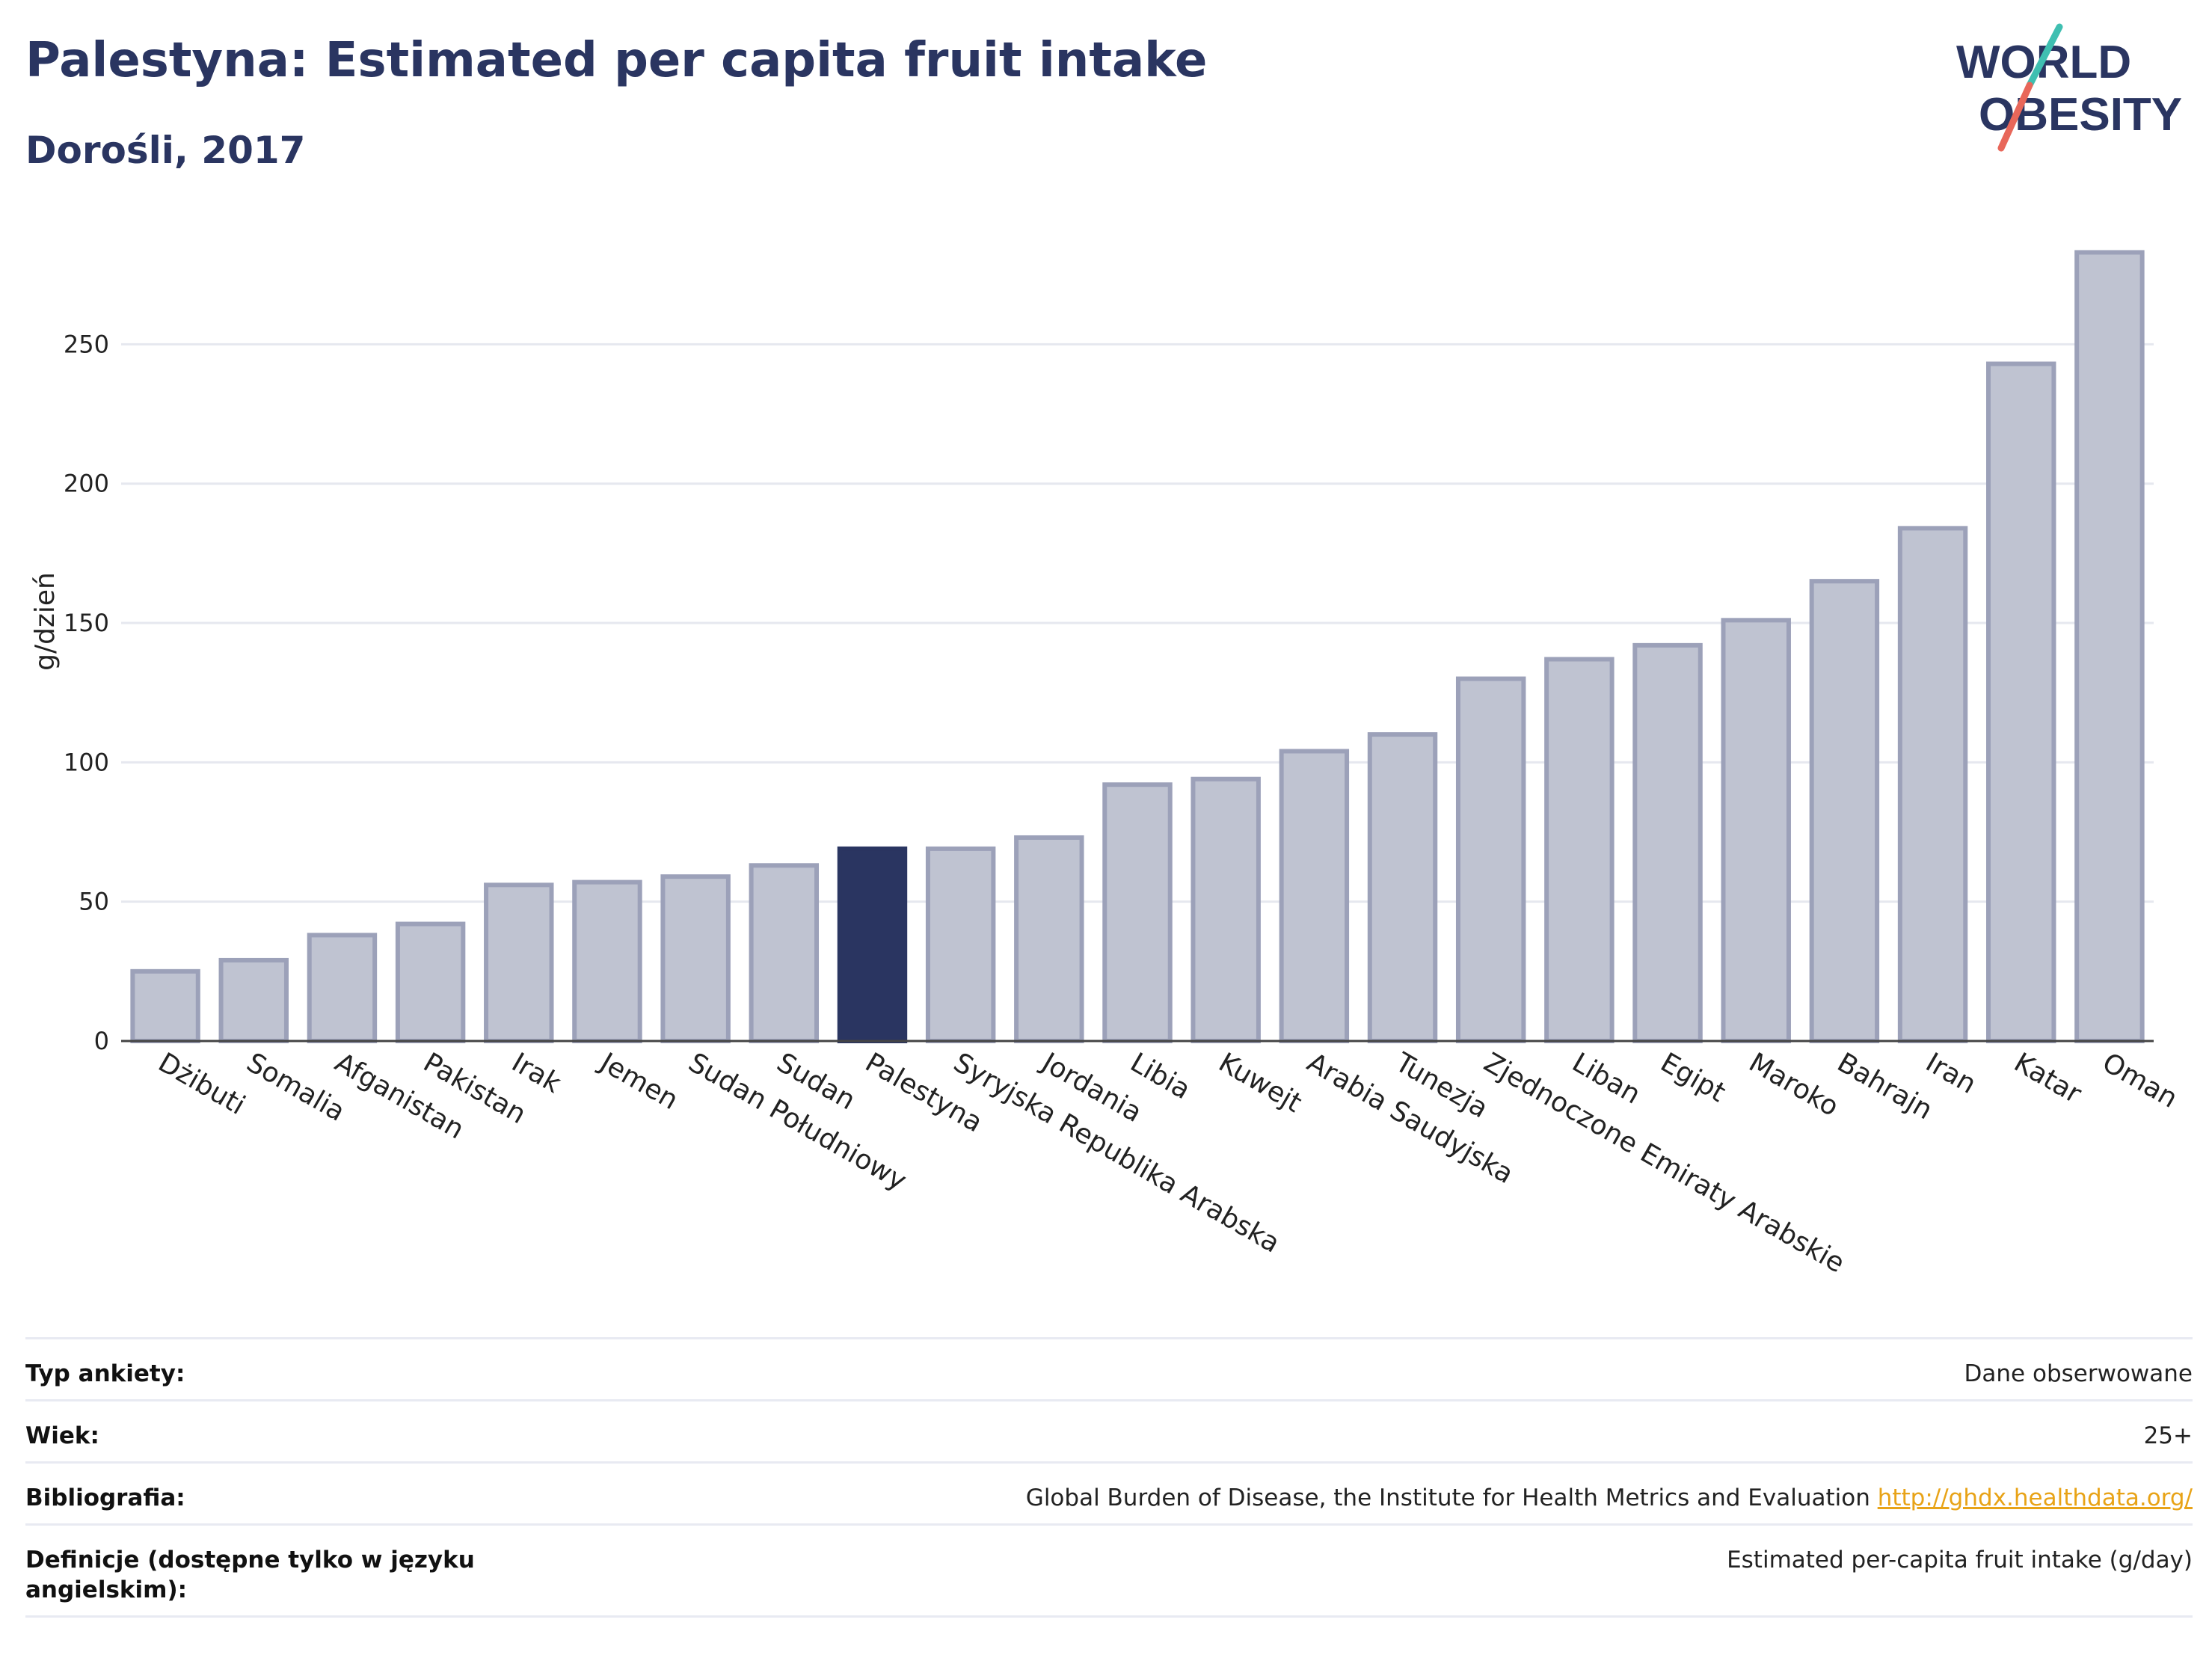 The width and height of the screenshot is (2212, 1655). Describe the element at coordinates (202, 1084) in the screenshot. I see `x-tick-label: Dżibuti` at that location.